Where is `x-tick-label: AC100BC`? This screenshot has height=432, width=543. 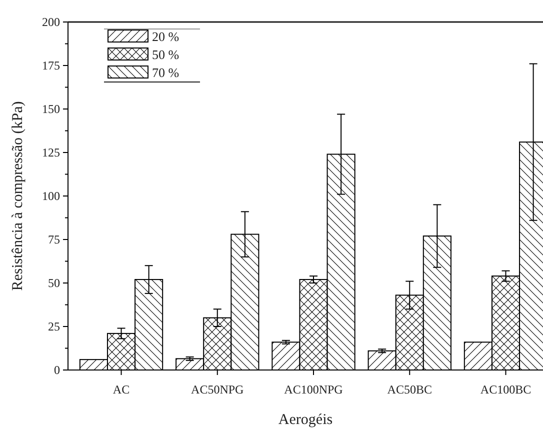
x-tick-label: AC100BC is located at coordinates (506, 389).